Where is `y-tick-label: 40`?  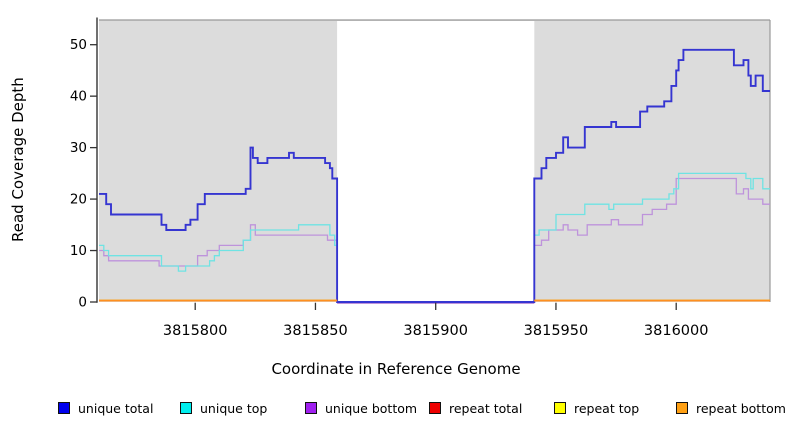 y-tick-label: 40 is located at coordinates (78, 97).